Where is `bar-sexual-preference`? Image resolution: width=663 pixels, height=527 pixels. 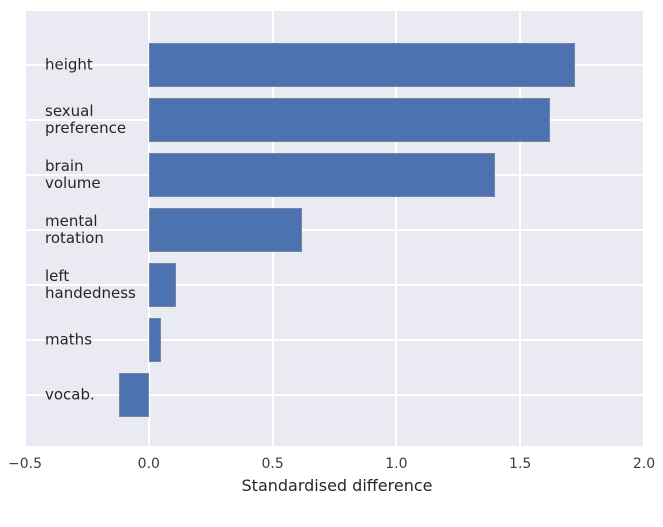 bar-sexual-preference is located at coordinates (349, 119).